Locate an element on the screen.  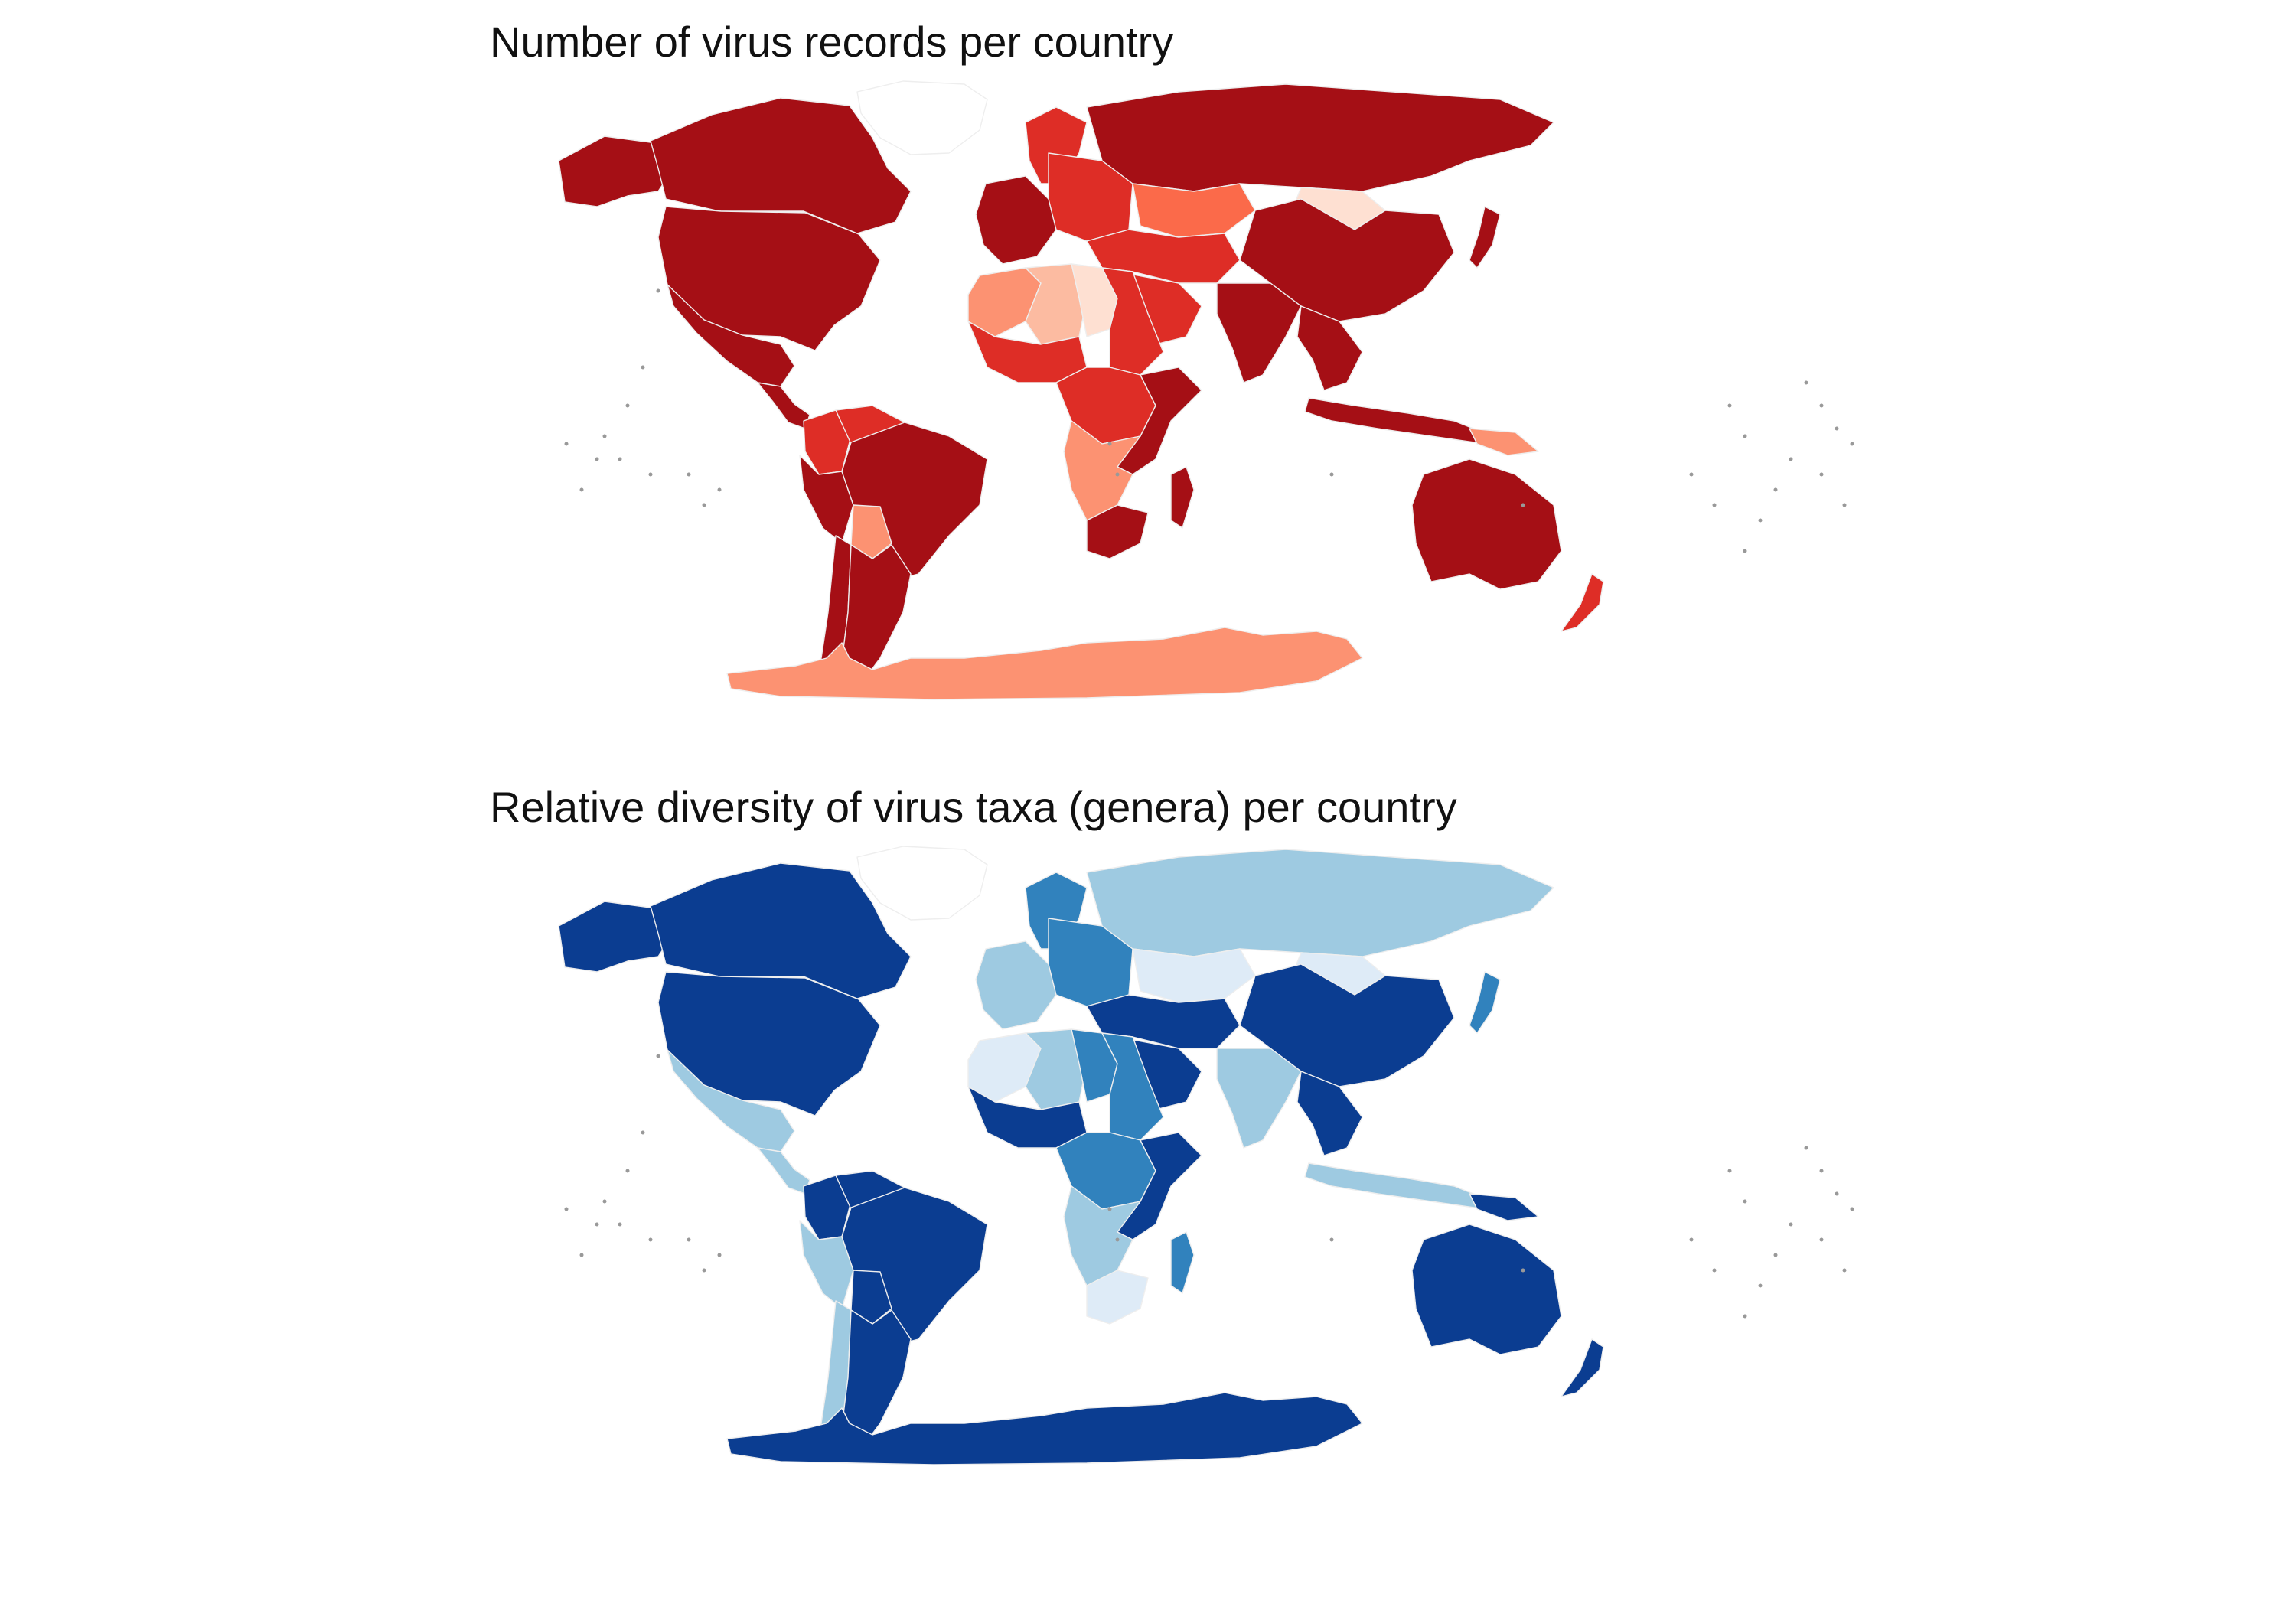
map-title: Number of virus records per country is located at coordinates (832, 42).